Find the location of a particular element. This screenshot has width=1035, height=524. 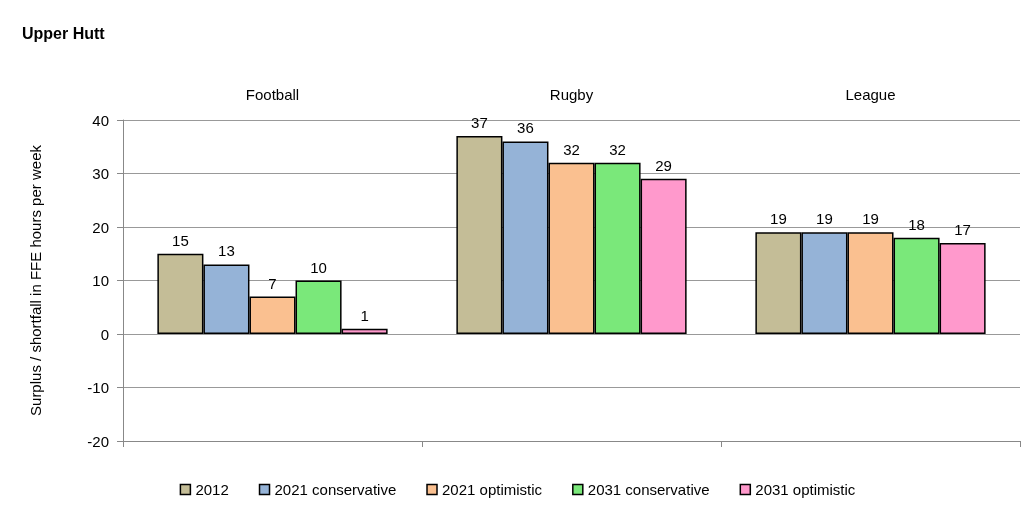

data-label: 18 is located at coordinates (916, 224).